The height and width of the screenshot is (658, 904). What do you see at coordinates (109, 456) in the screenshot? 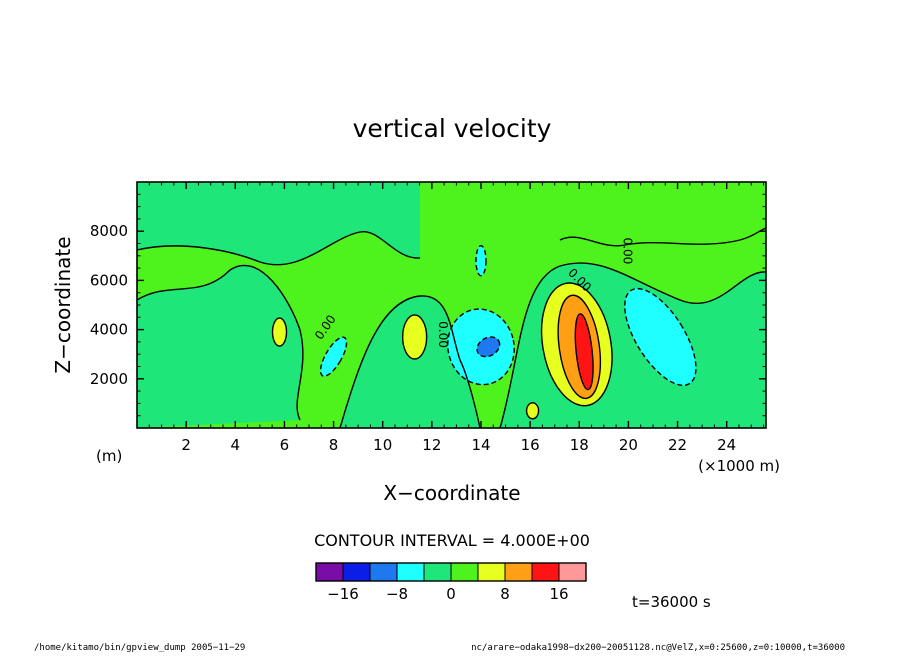
I see `y-axis-unit: (m)` at bounding box center [109, 456].